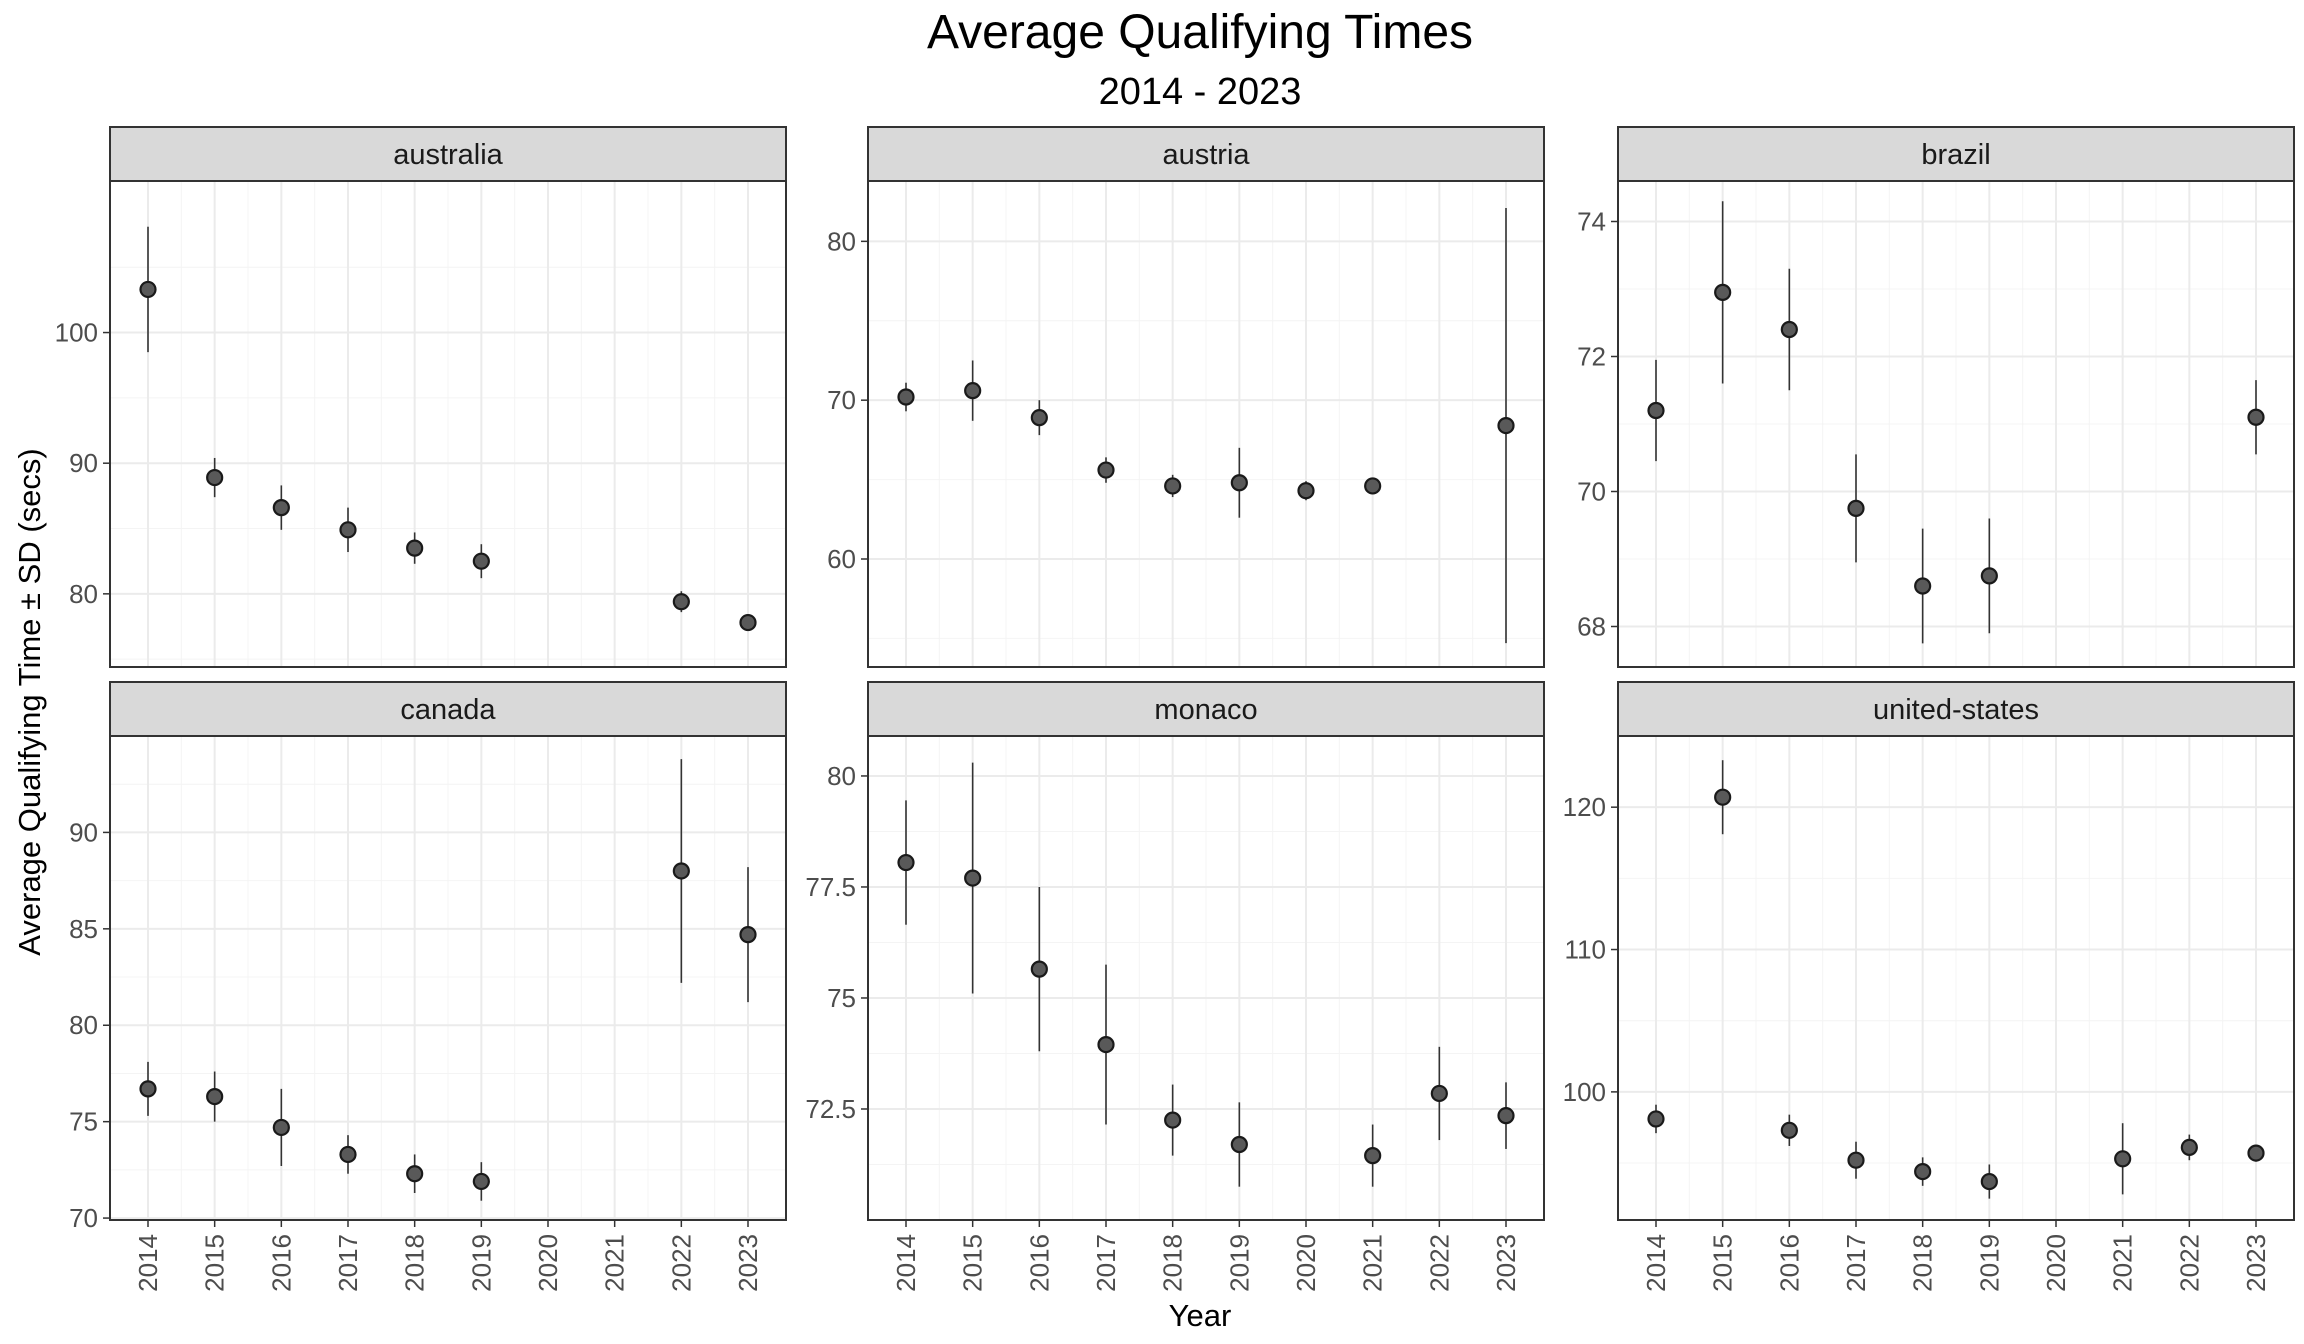 The height and width of the screenshot is (1344, 2304). What do you see at coordinates (83, 929) in the screenshot?
I see `y-tick-label: 85` at bounding box center [83, 929].